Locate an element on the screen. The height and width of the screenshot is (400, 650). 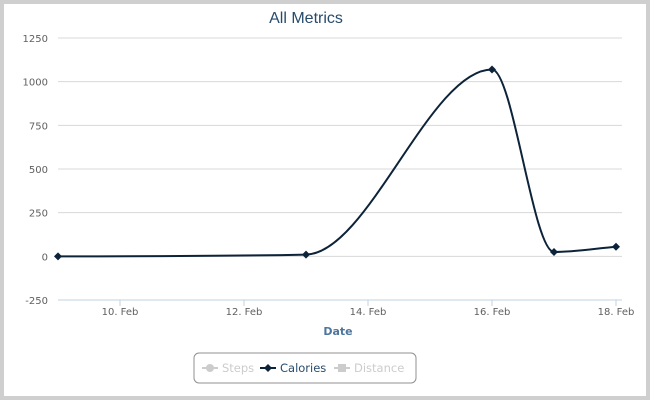
legend-item-distance: Distance is located at coordinates (369, 368).